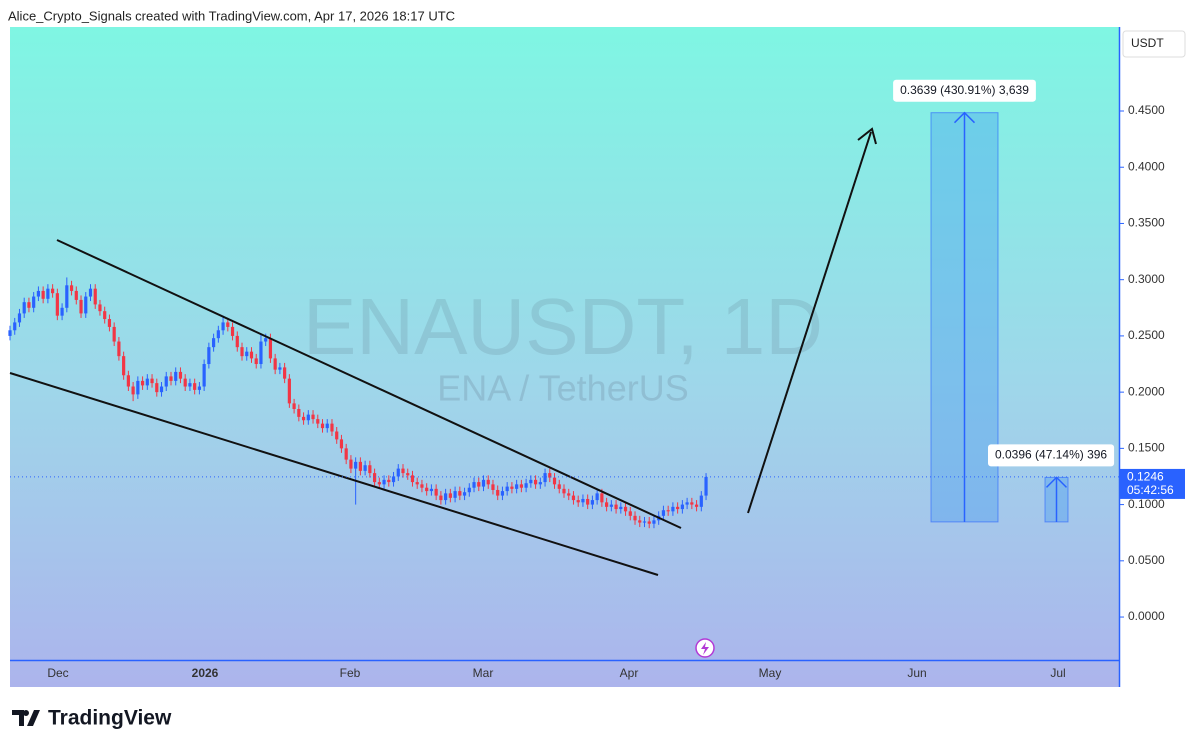  I want to click on x-tick-label: Jun, so click(916, 673).